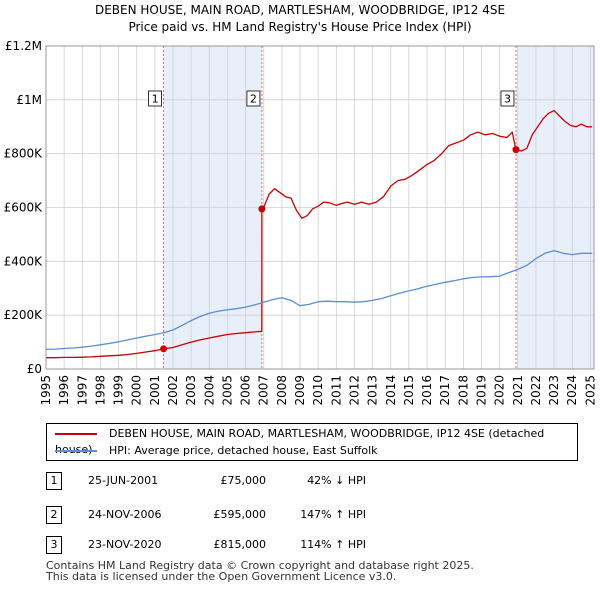  What do you see at coordinates (240, 544) in the screenshot?
I see `sale-price: £815,000` at bounding box center [240, 544].